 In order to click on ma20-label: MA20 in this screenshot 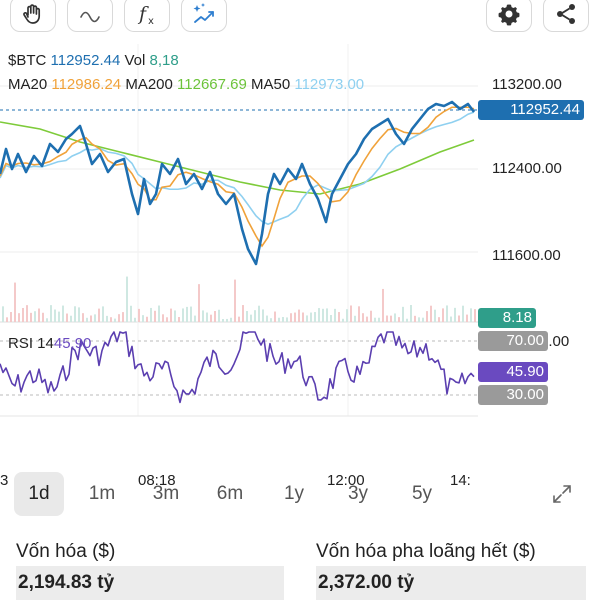, I will do `click(28, 84)`.